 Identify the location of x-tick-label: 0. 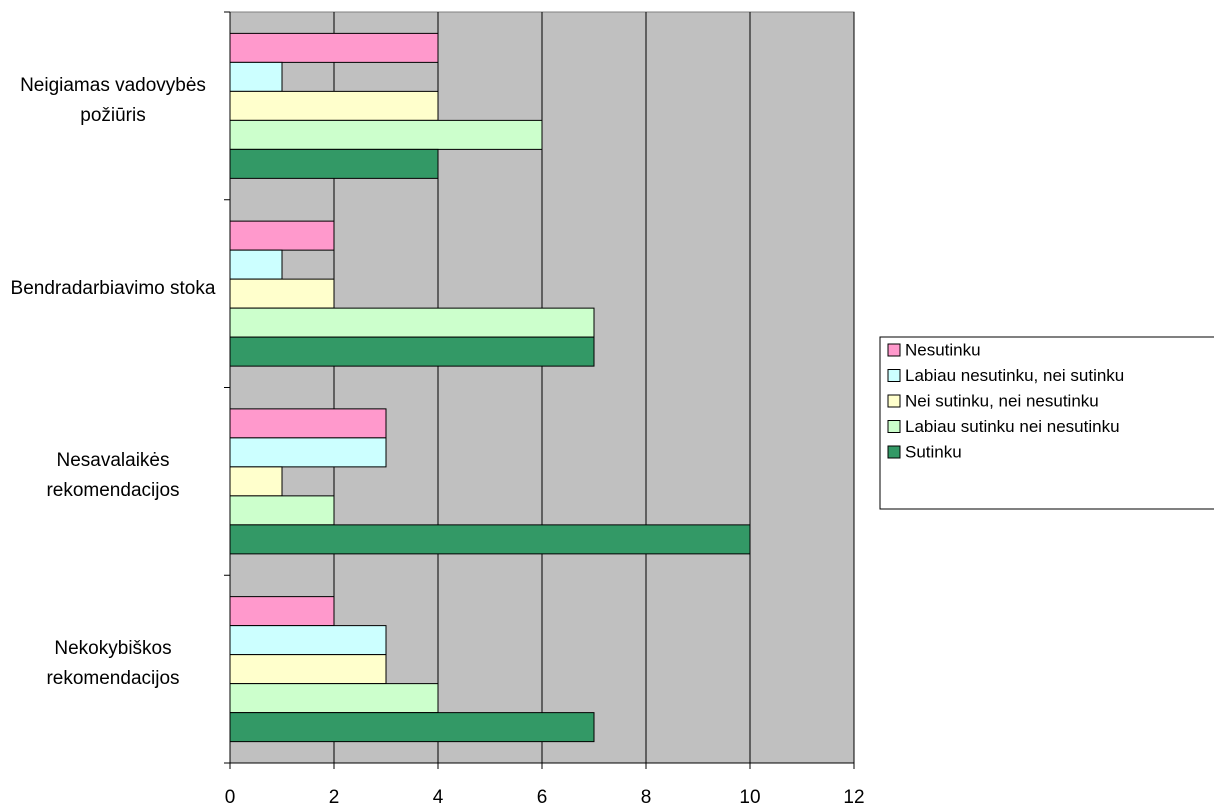
(230, 797).